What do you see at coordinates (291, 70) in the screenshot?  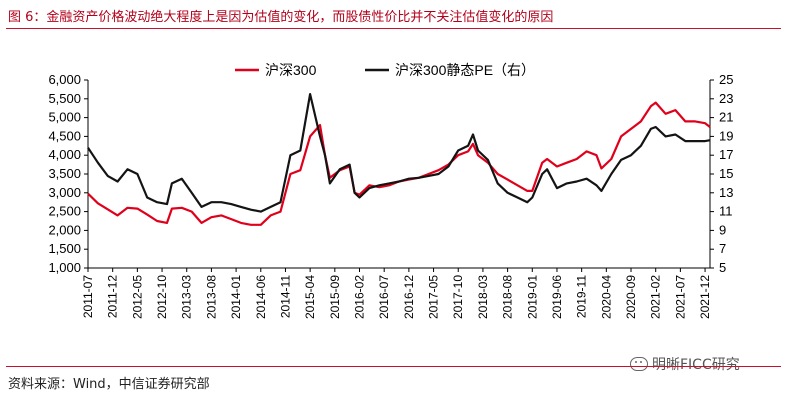 I see `legend-label: 沪深300` at bounding box center [291, 70].